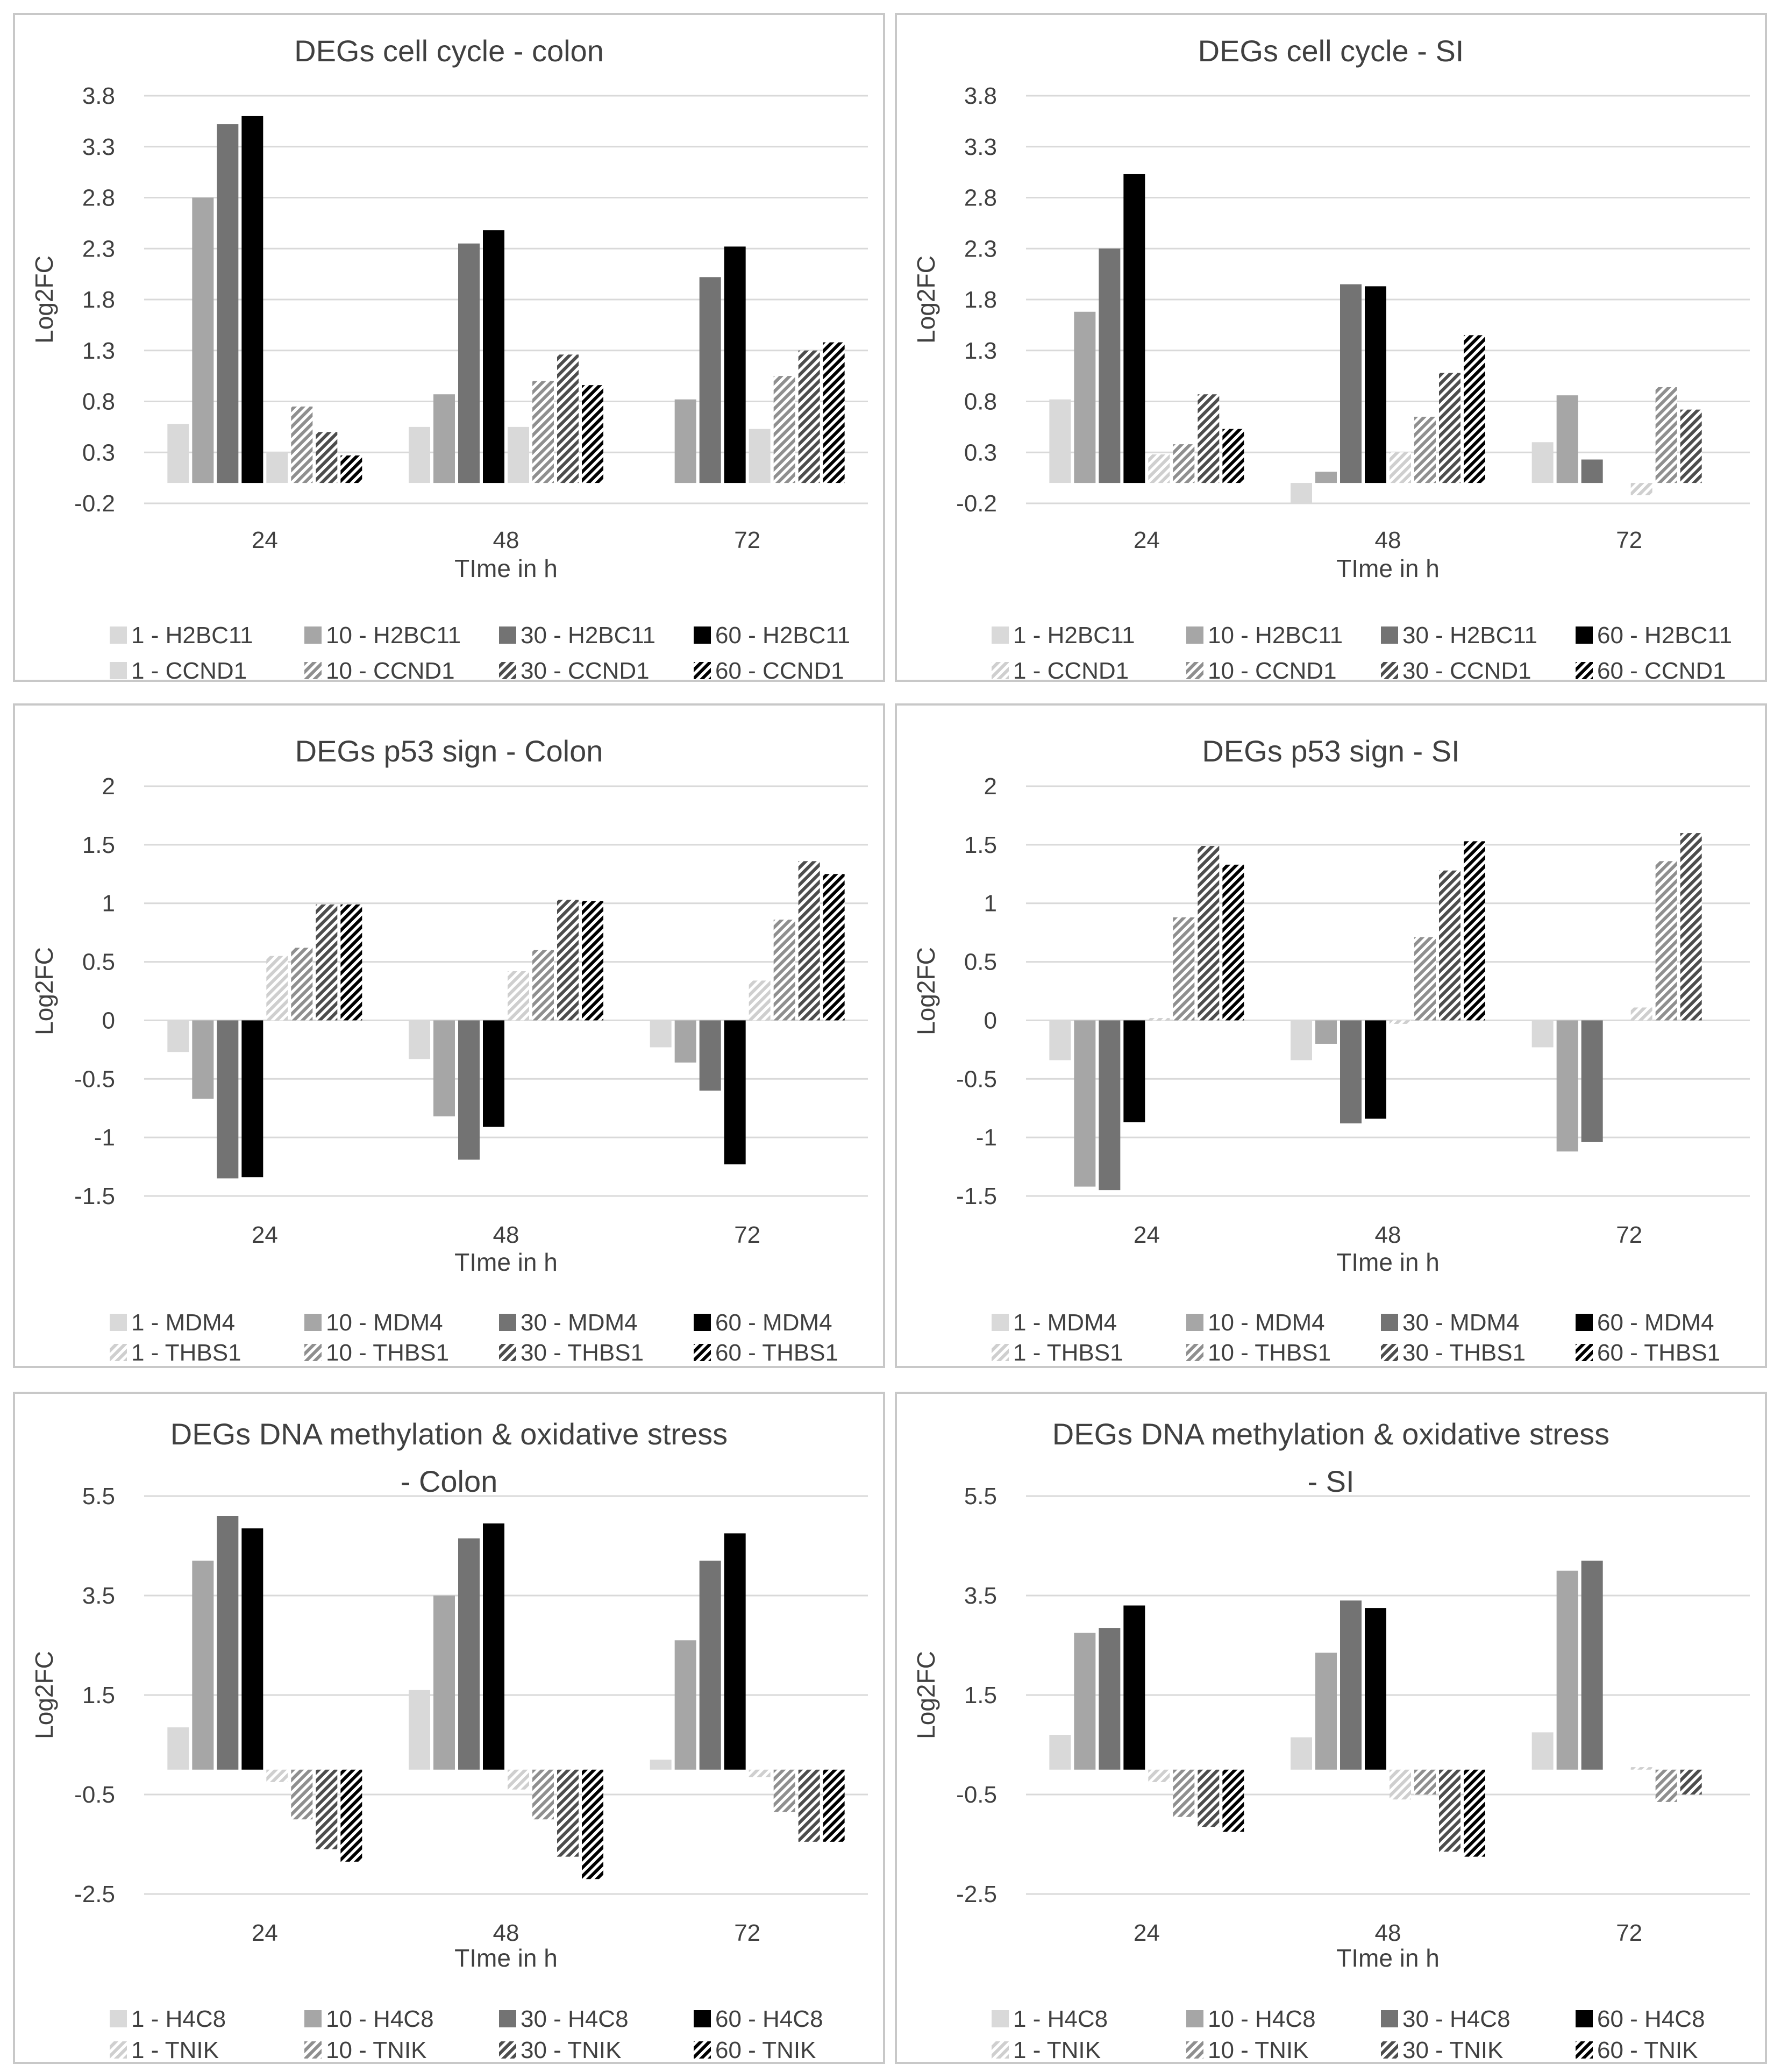 The height and width of the screenshot is (2072, 1774). What do you see at coordinates (1057, 2049) in the screenshot?
I see `legend-label: 1 - TNIK` at bounding box center [1057, 2049].